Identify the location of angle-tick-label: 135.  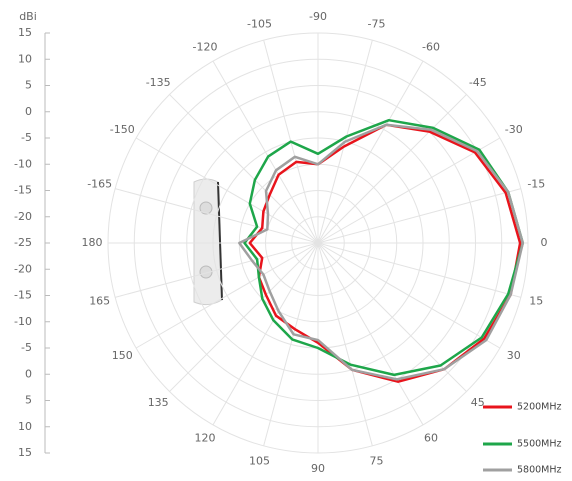
(158, 402).